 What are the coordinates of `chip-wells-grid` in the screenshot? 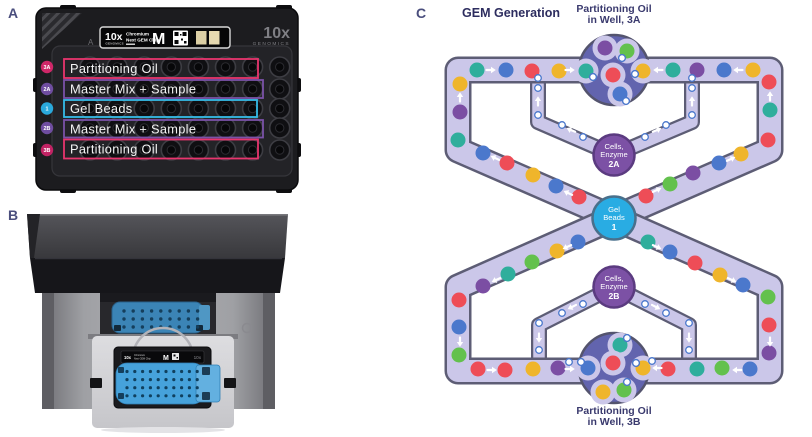 It's located at (185, 108).